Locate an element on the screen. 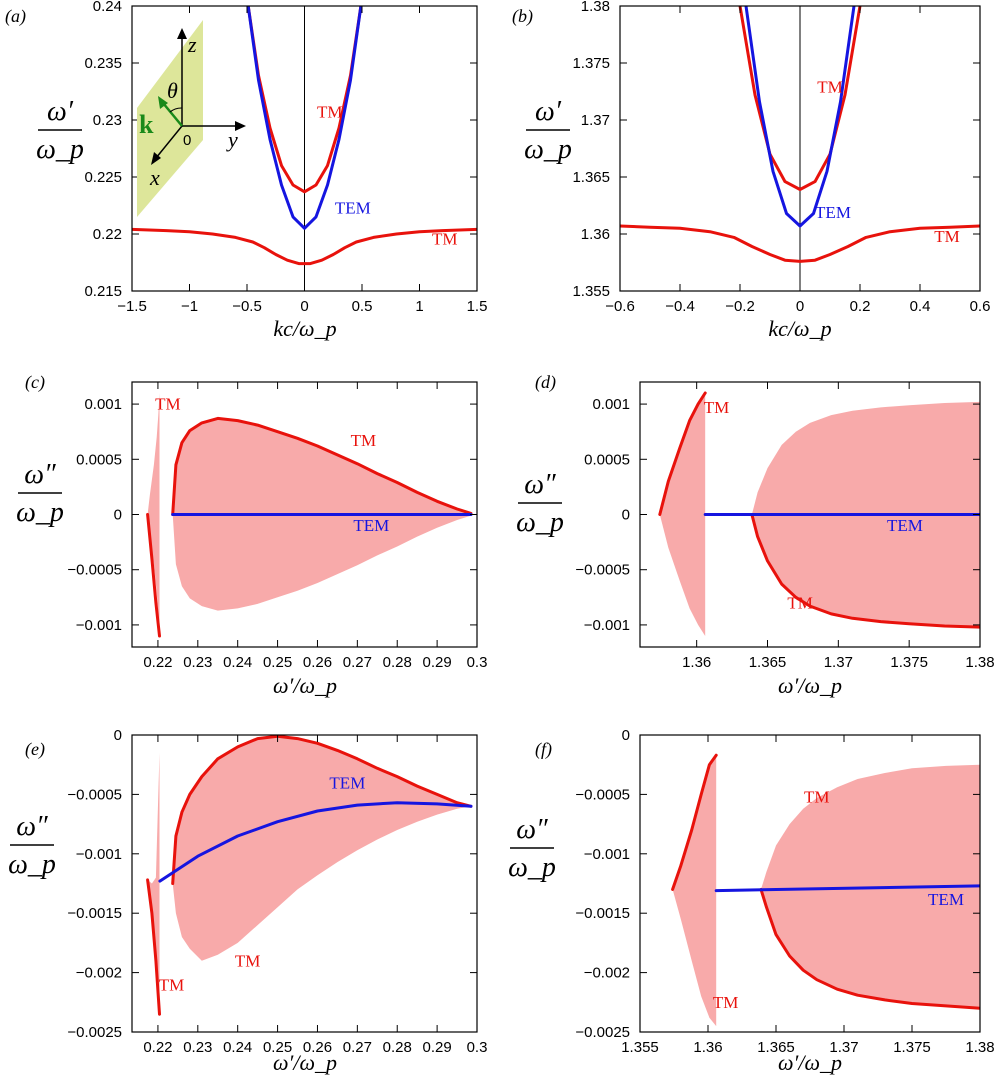 The height and width of the screenshot is (1082, 1005). x-tick-label: 1.5 is located at coordinates (477, 306).